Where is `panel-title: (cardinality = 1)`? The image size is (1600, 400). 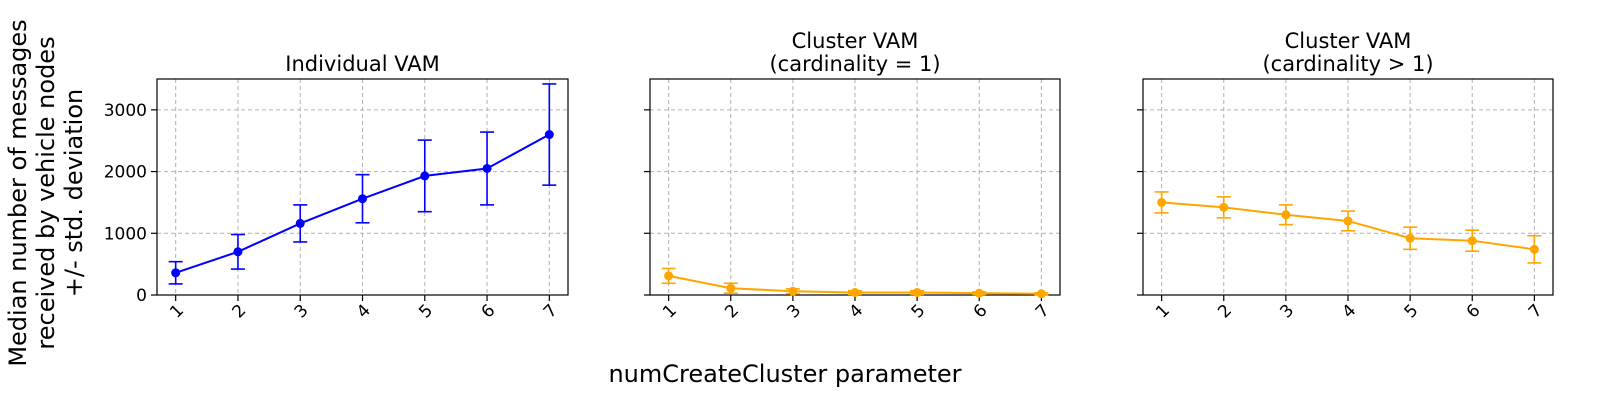
panel-title: (cardinality = 1) is located at coordinates (854, 64).